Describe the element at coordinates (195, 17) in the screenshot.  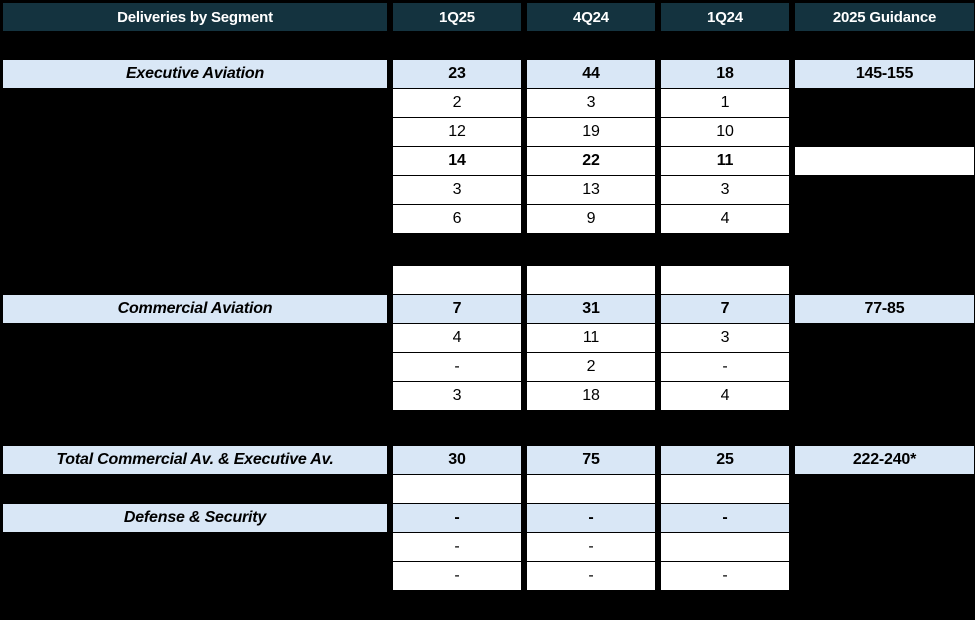
I see `header-segment-label: Deliveries by Segment` at that location.